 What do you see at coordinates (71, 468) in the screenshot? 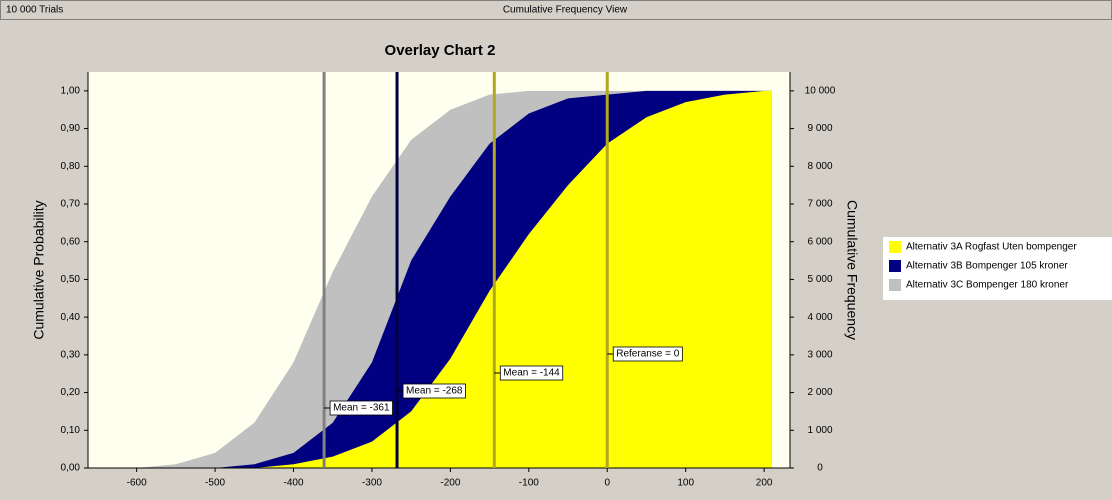
I see `y-tick-label: 0,00` at bounding box center [71, 468].